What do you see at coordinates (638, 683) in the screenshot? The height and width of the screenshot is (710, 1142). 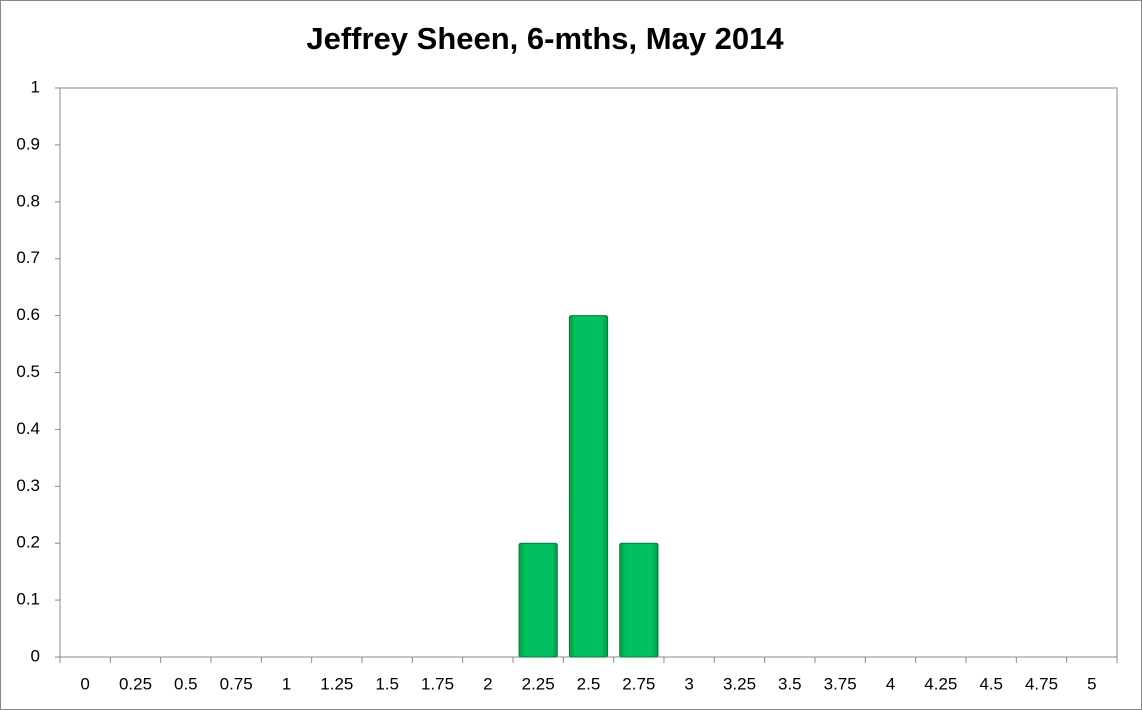 I see `x-tick-label: 2.75` at bounding box center [638, 683].